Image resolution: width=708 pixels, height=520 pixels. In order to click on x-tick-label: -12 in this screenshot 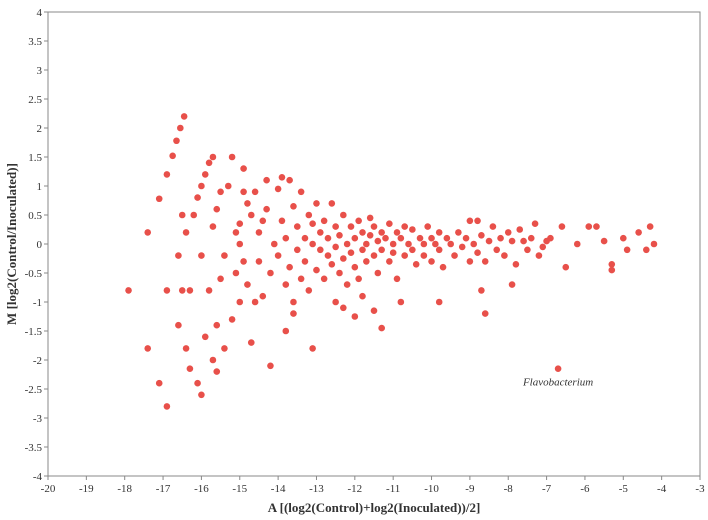, I will do `click(354, 489)`.